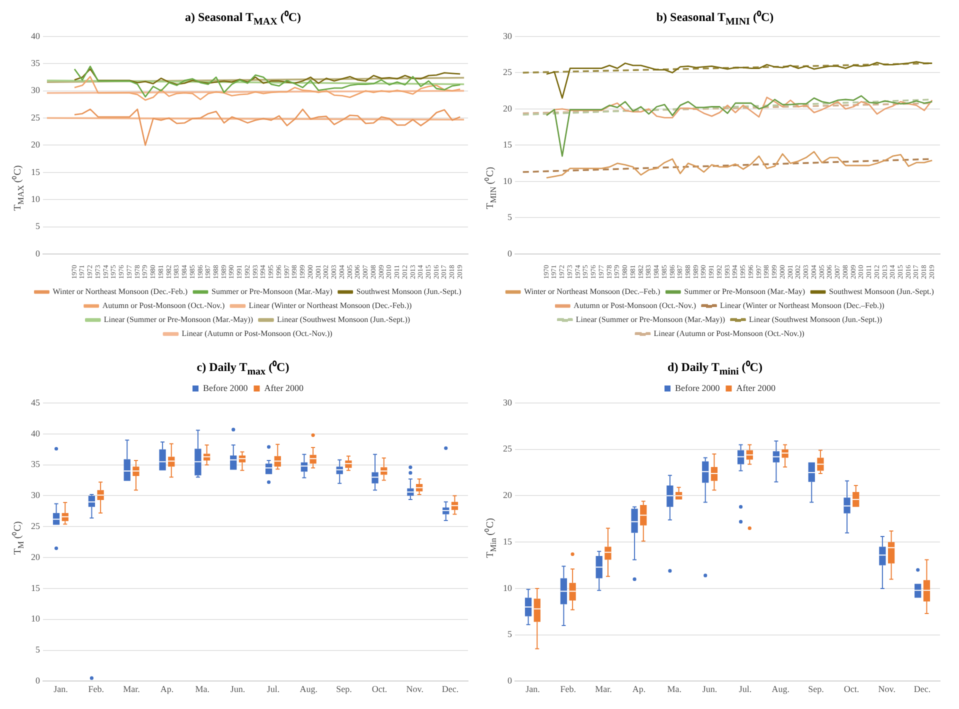  I want to click on chart-title: a) Seasonal T$_{MAX}$ (⁰C), so click(243, 18).